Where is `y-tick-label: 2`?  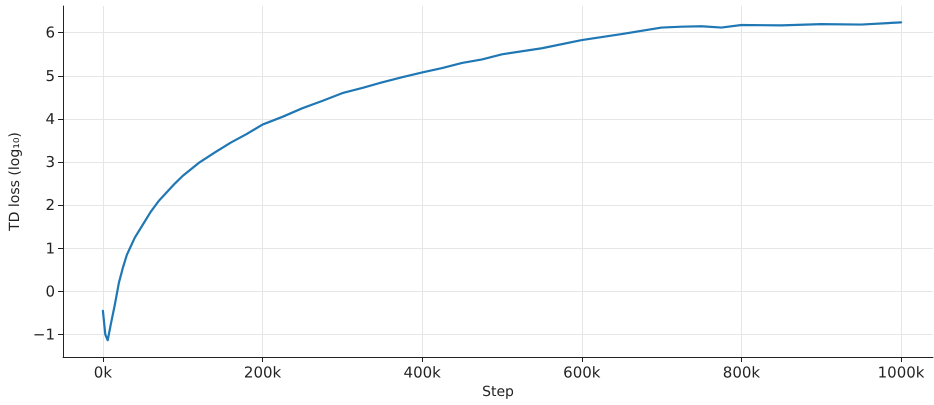
y-tick-label: 2 is located at coordinates (50, 205).